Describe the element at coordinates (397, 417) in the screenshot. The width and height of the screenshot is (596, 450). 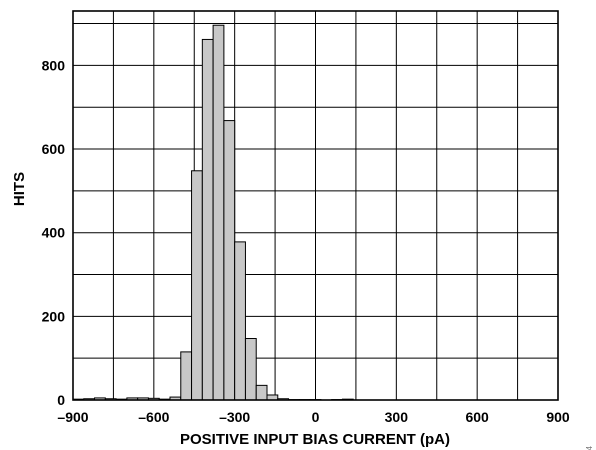
I see `x-tick-label: 300` at that location.